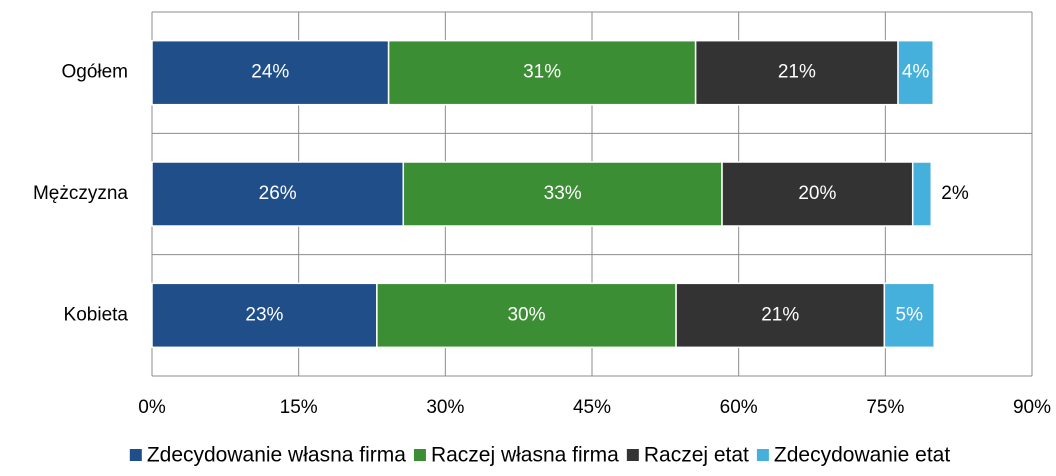 The height and width of the screenshot is (476, 1056). What do you see at coordinates (955, 193) in the screenshot?
I see `data-label: 2%` at bounding box center [955, 193].